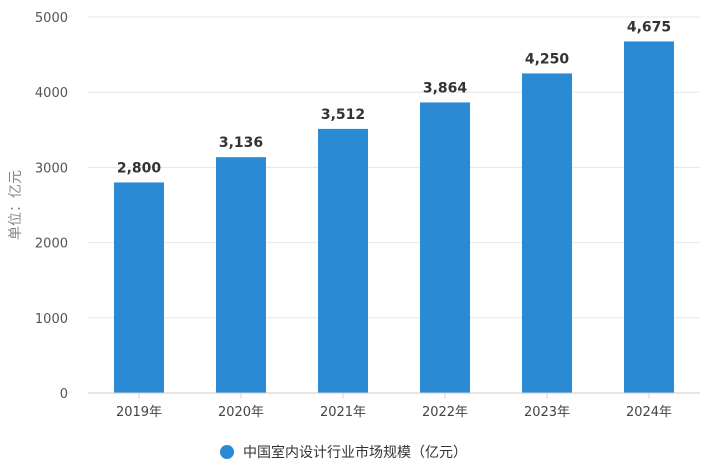 The image size is (724, 466). I want to click on legend: 中国室内设计行业市场规模（亿元）, so click(343, 452).